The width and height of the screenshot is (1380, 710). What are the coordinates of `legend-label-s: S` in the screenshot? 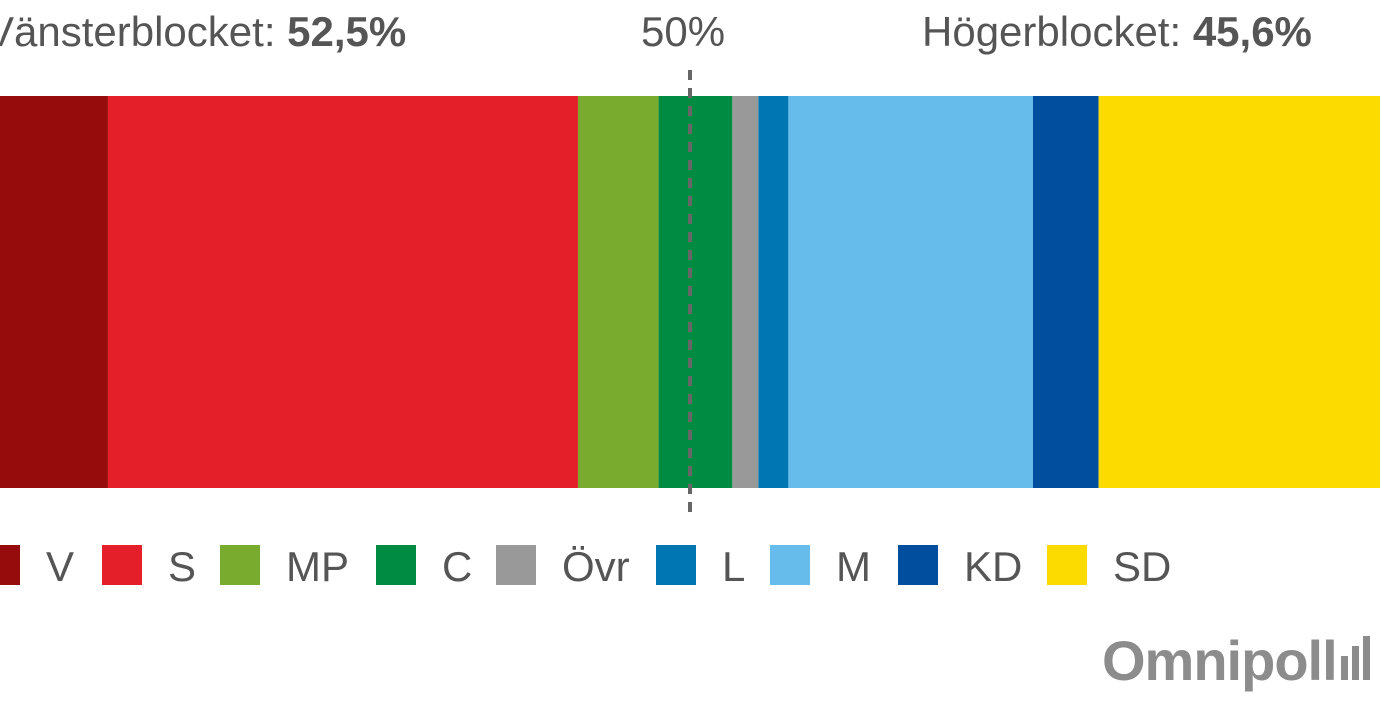 It's located at (182, 566).